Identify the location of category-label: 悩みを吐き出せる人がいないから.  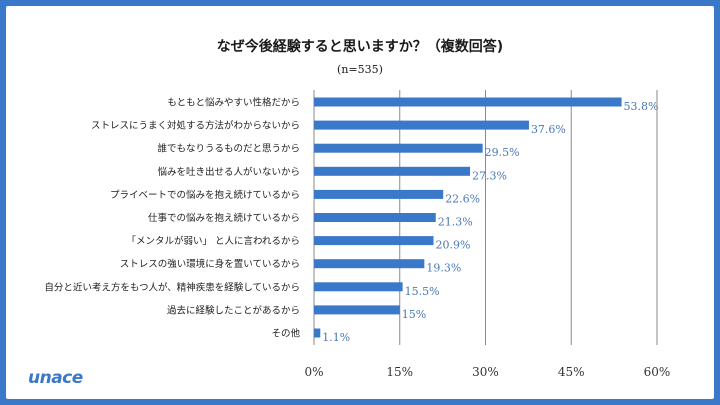
(228, 172).